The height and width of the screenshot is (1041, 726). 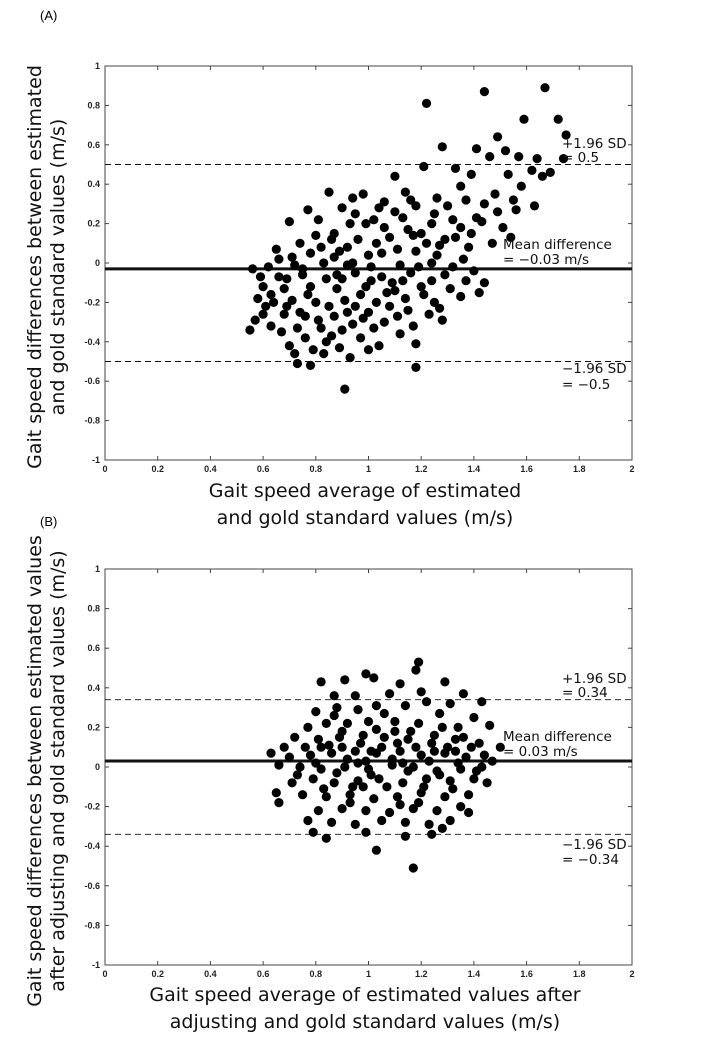 What do you see at coordinates (157, 974) in the screenshot?
I see `x-tick-label: 0.2` at bounding box center [157, 974].